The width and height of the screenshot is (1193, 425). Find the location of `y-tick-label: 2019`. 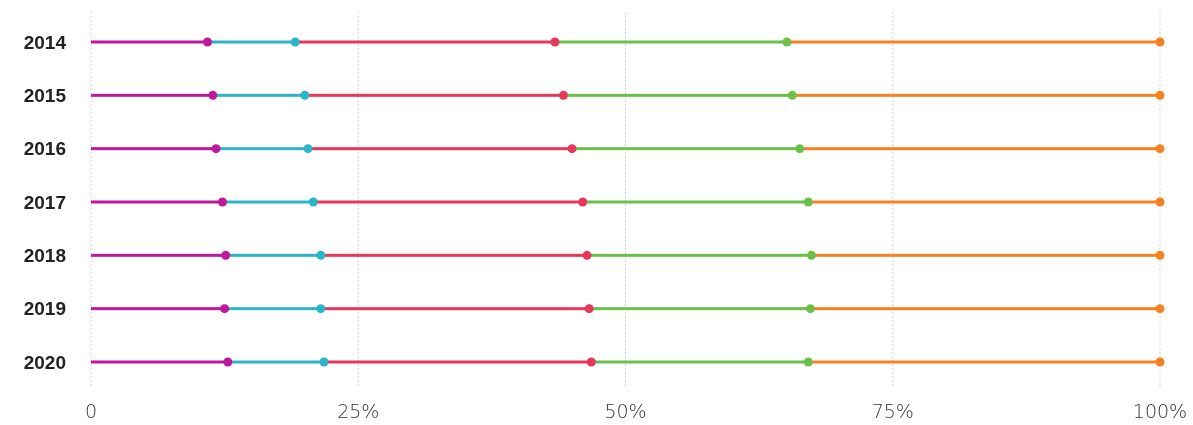

y-tick-label: 2019 is located at coordinates (44, 309).